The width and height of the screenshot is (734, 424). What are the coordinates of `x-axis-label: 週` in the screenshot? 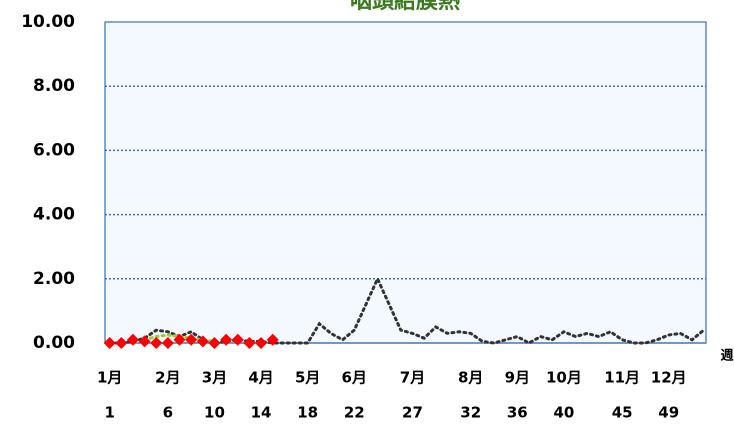 It's located at (726, 356).